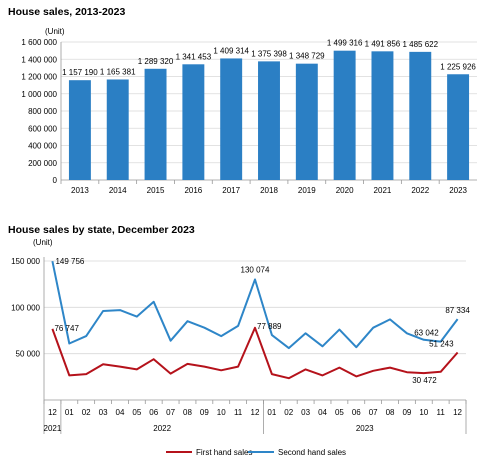  Describe the element at coordinates (345, 43) in the screenshot. I see `bar-data-label: 1 499 316` at that location.